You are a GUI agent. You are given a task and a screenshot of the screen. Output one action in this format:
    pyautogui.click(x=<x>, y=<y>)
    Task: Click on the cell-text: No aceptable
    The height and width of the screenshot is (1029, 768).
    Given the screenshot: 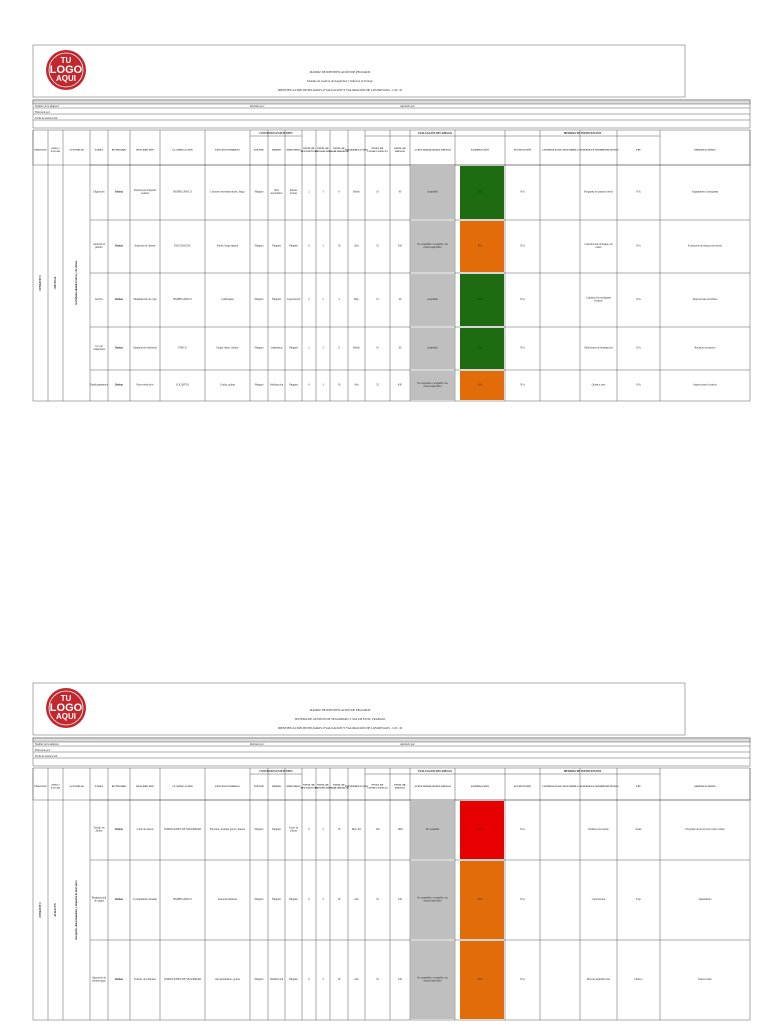 What is the action you would take?
    pyautogui.click(x=433, y=829)
    